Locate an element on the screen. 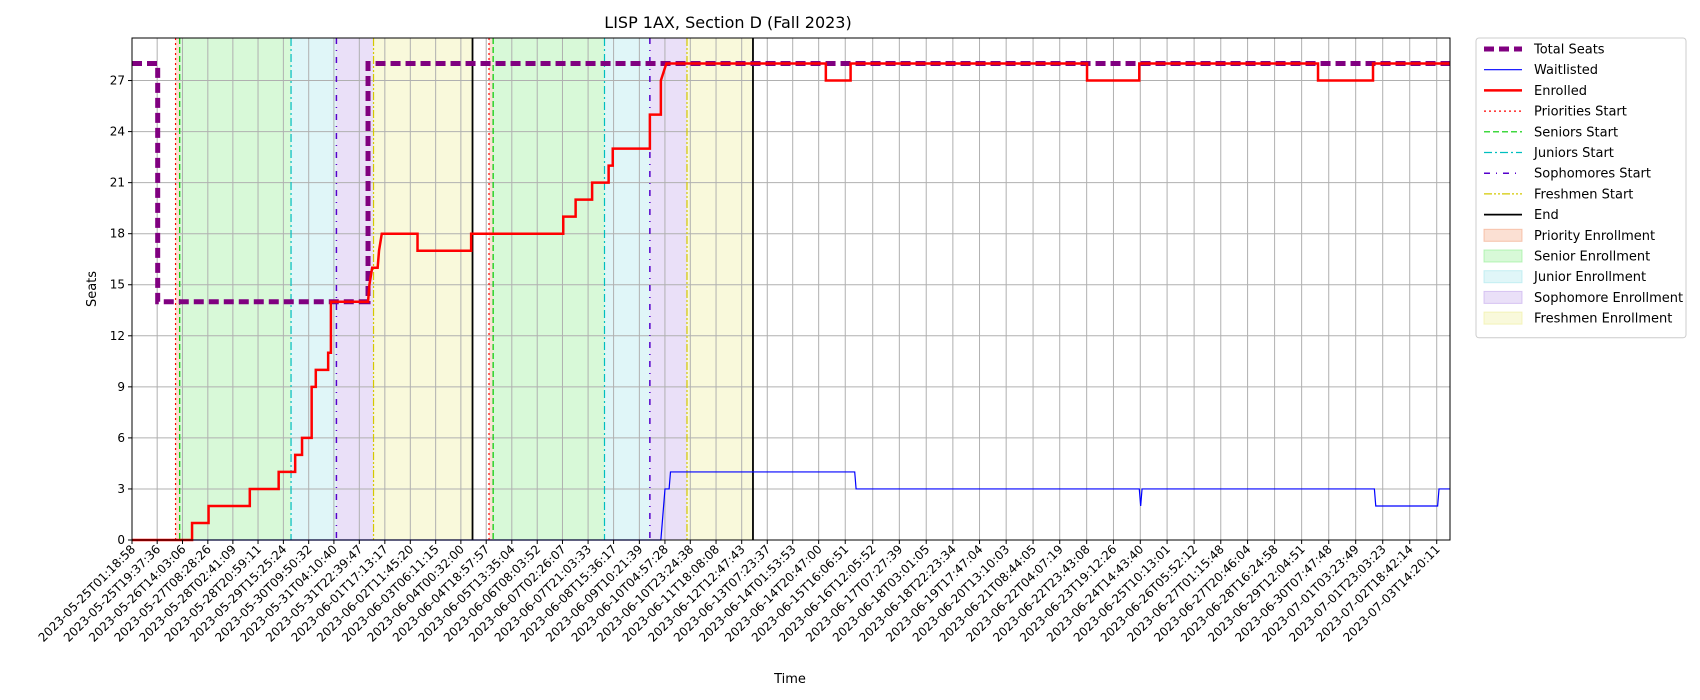  series-waitlisted is located at coordinates (791, 506).